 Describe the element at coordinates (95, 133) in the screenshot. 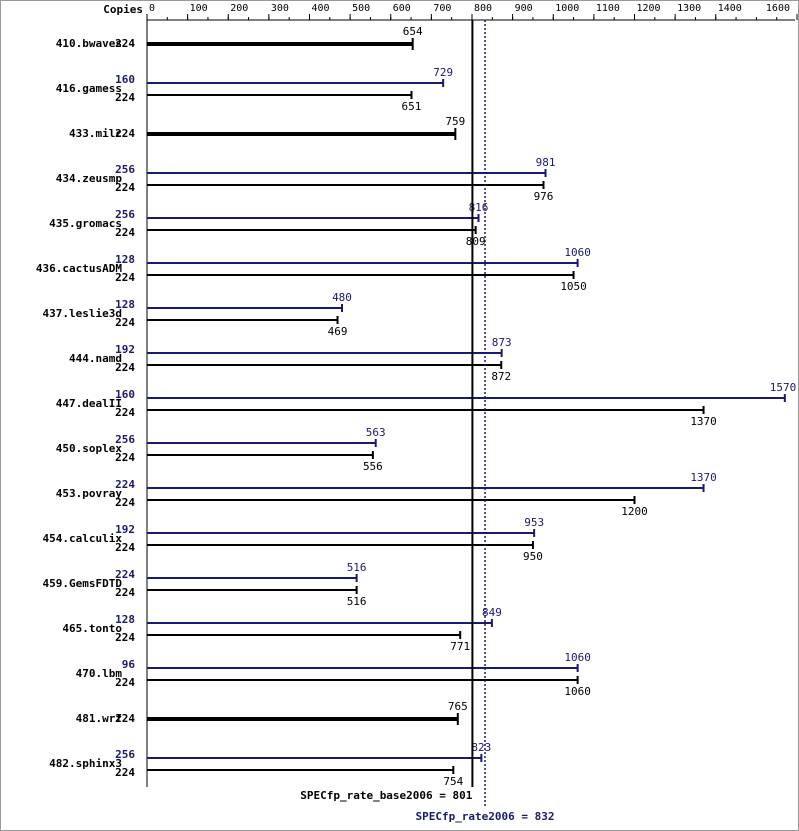

I see `category-label: 433.milc` at that location.